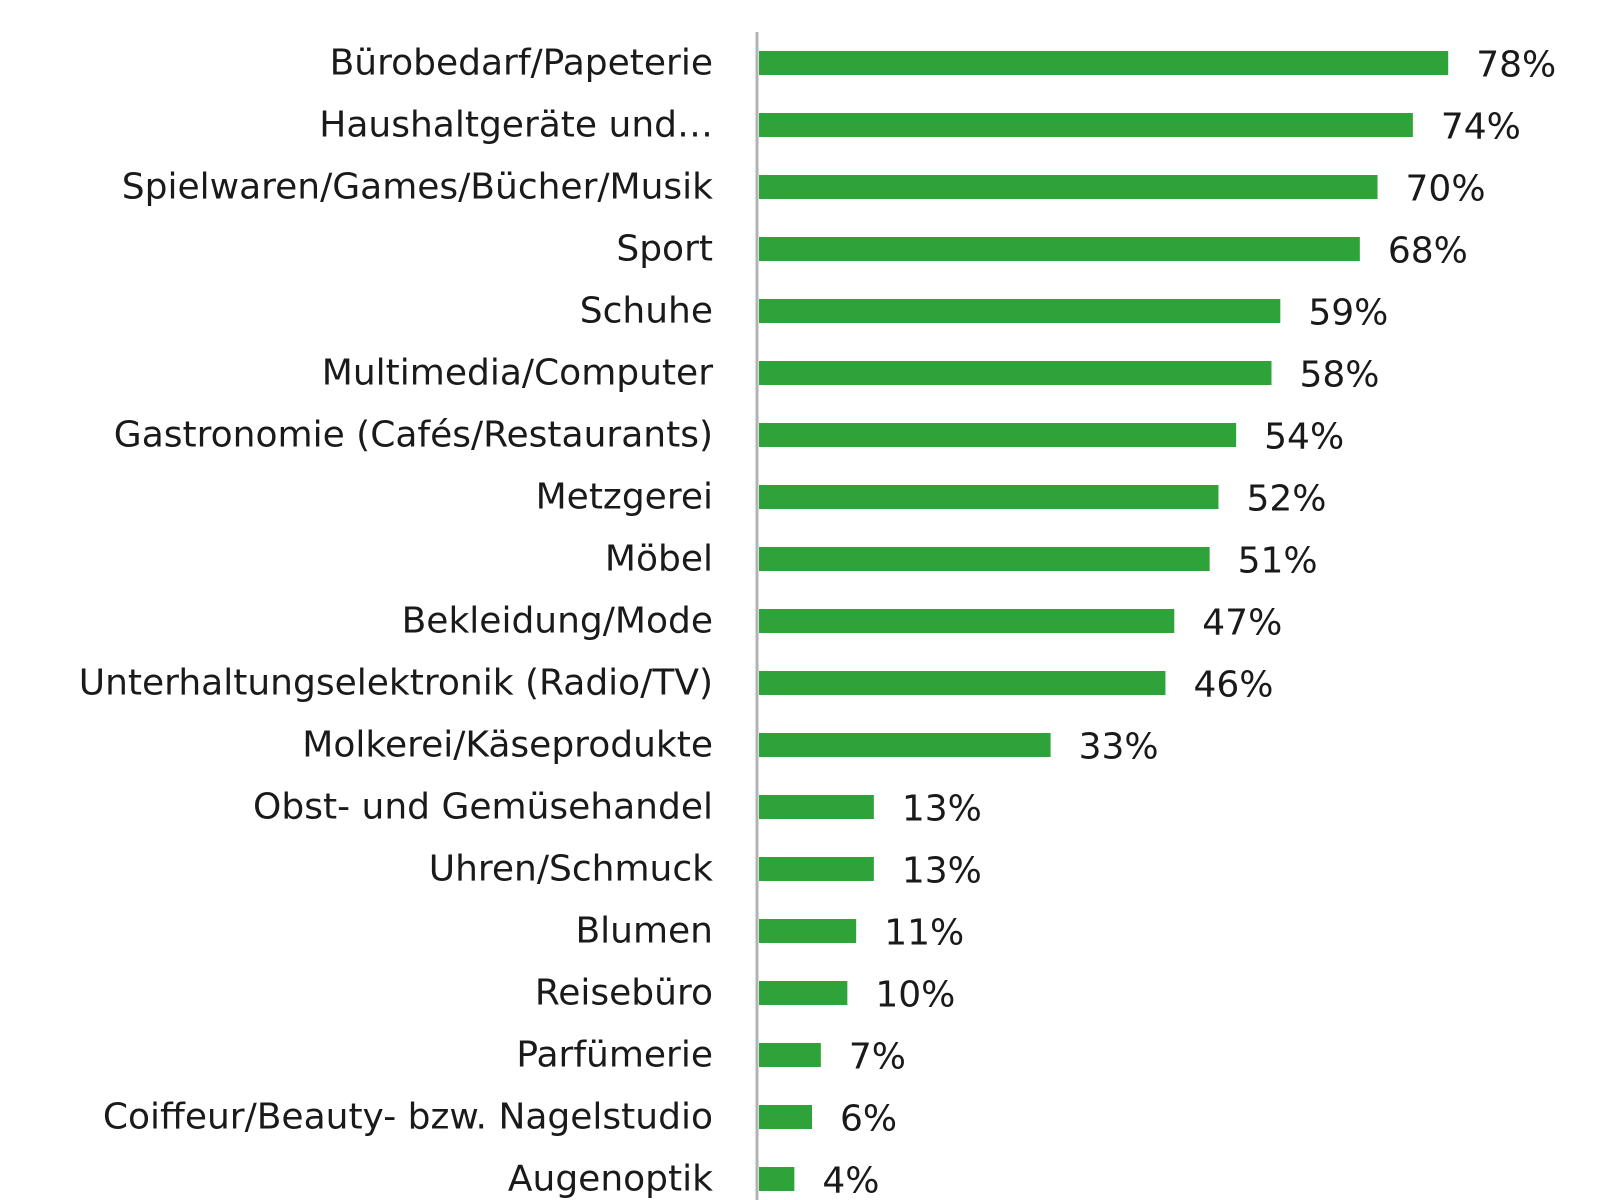 This screenshot has height=1200, width=1600. I want to click on category-label: Molkerei/Käseprodukte, so click(507, 745).